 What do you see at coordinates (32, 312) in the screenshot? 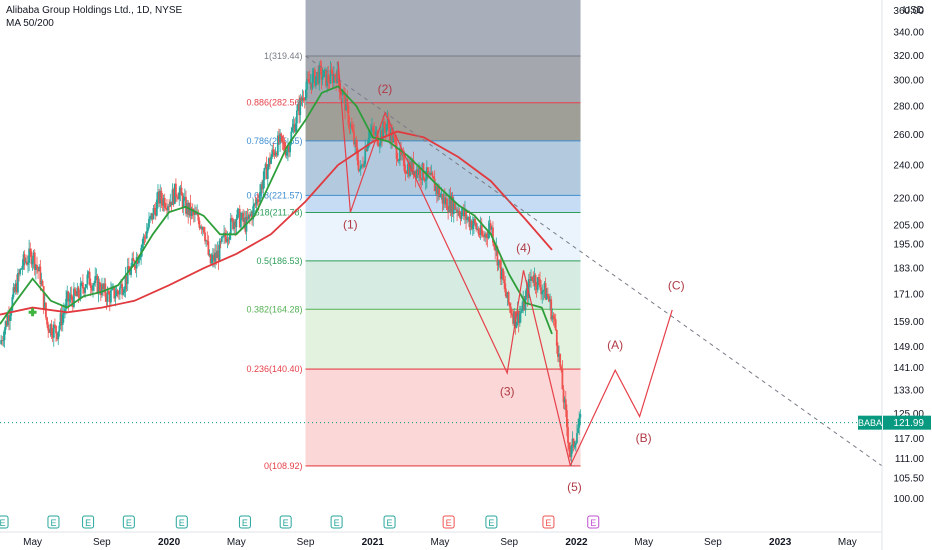
I see `golden-cross-icon` at bounding box center [32, 312].